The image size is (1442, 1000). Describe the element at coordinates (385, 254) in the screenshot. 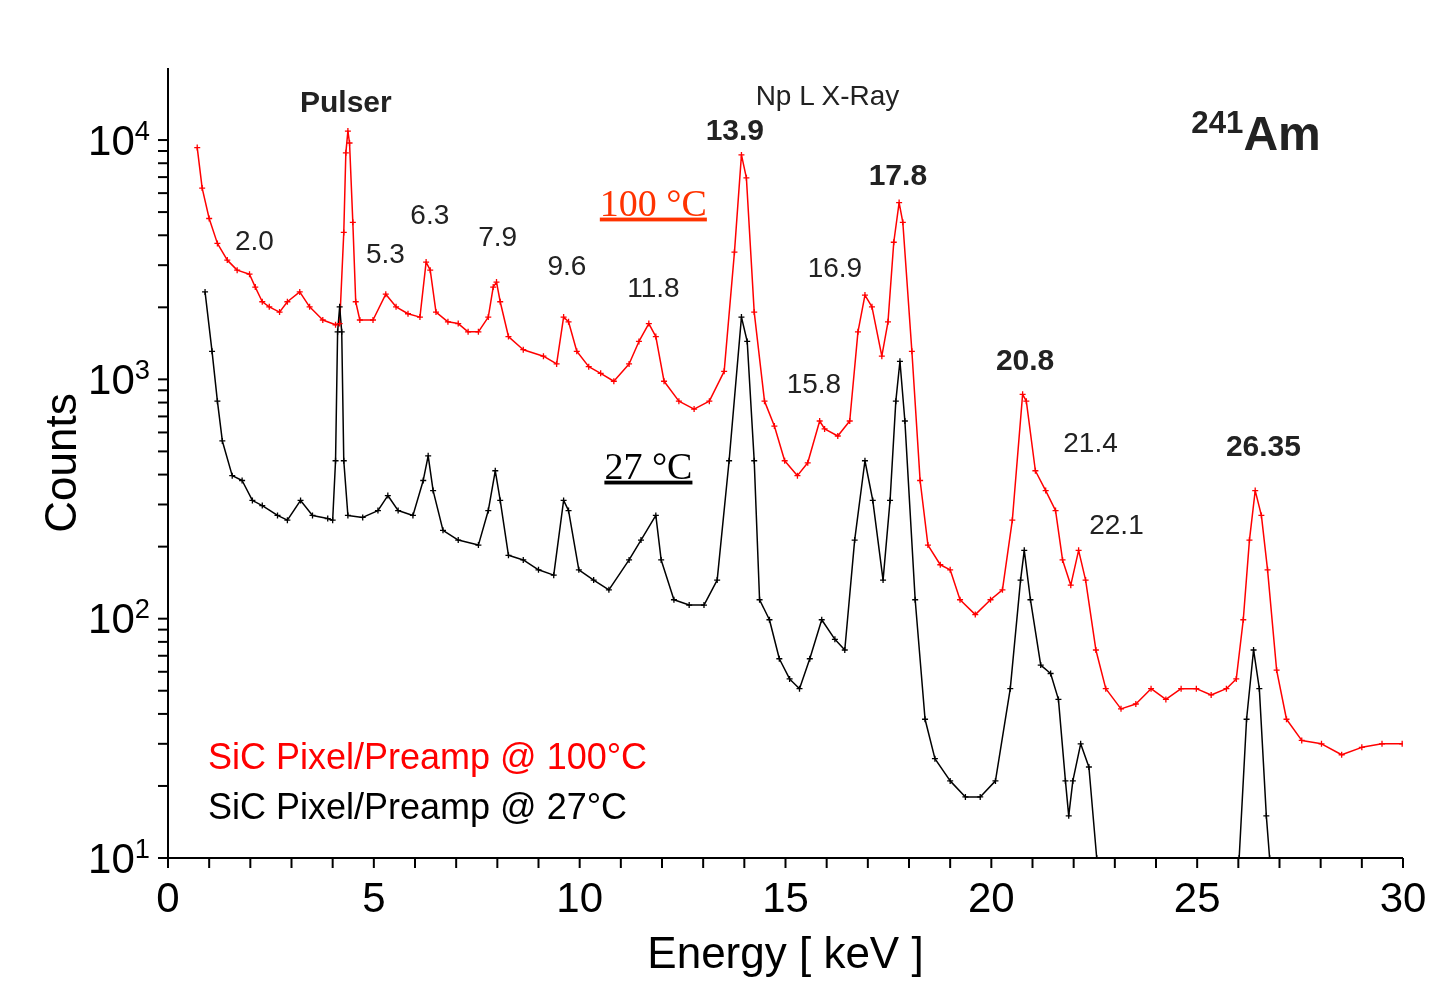

I see `annotation: 5.3` at that location.